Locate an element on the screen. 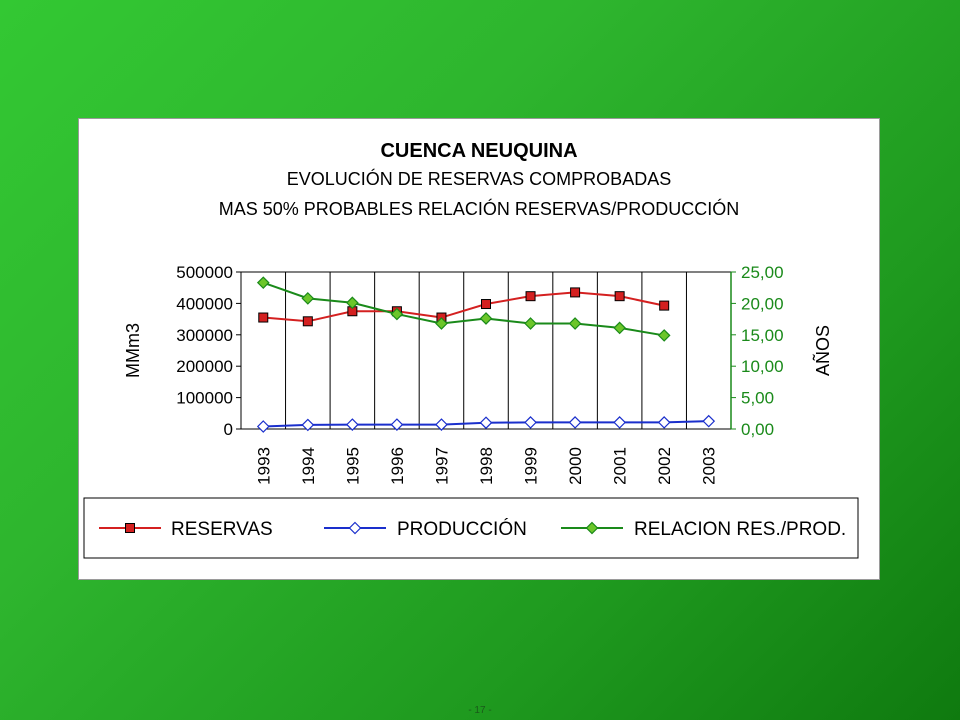  chart-title-line-2: EVOLUCIÓN DE RESERVAS COMPROBADAS is located at coordinates (479, 178).